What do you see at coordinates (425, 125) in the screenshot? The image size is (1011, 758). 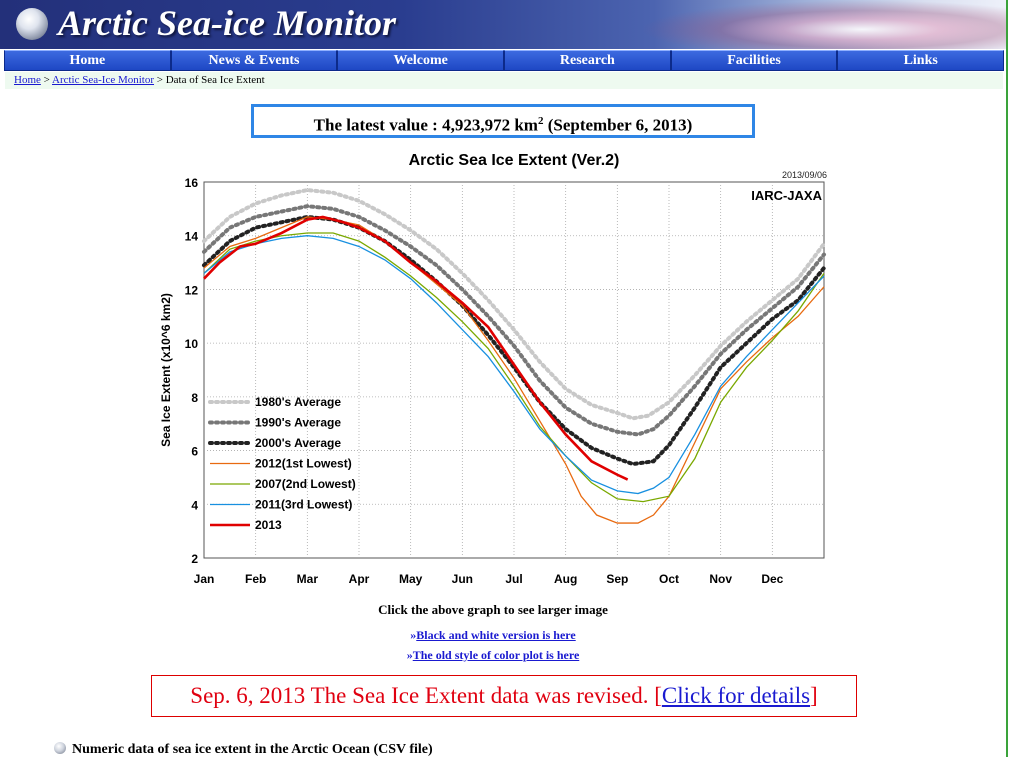 I see `latest-value-text: The latest value : 4,923,972 km` at bounding box center [425, 125].